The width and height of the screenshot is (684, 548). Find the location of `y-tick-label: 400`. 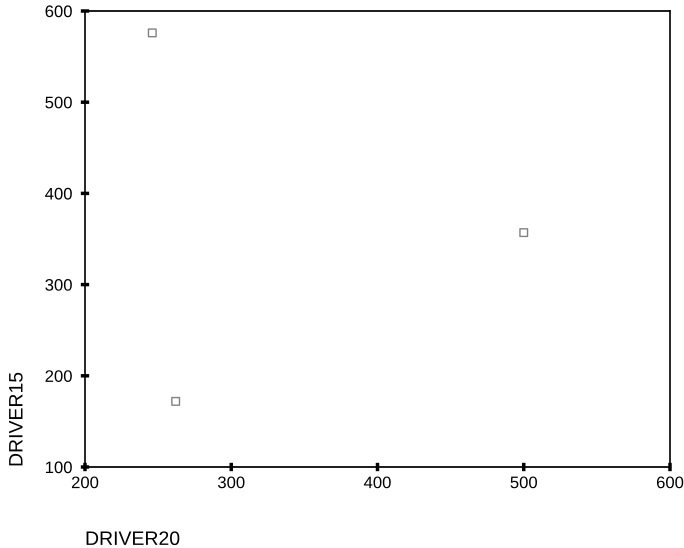

y-tick-label: 400 is located at coordinates (58, 194).